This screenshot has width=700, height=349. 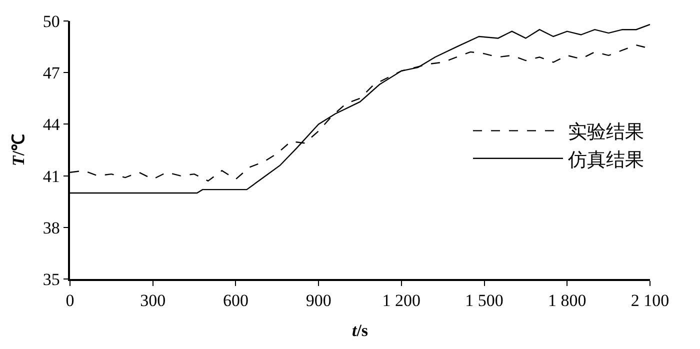 What do you see at coordinates (70, 300) in the screenshot?
I see `x-tick-label: 0` at bounding box center [70, 300].